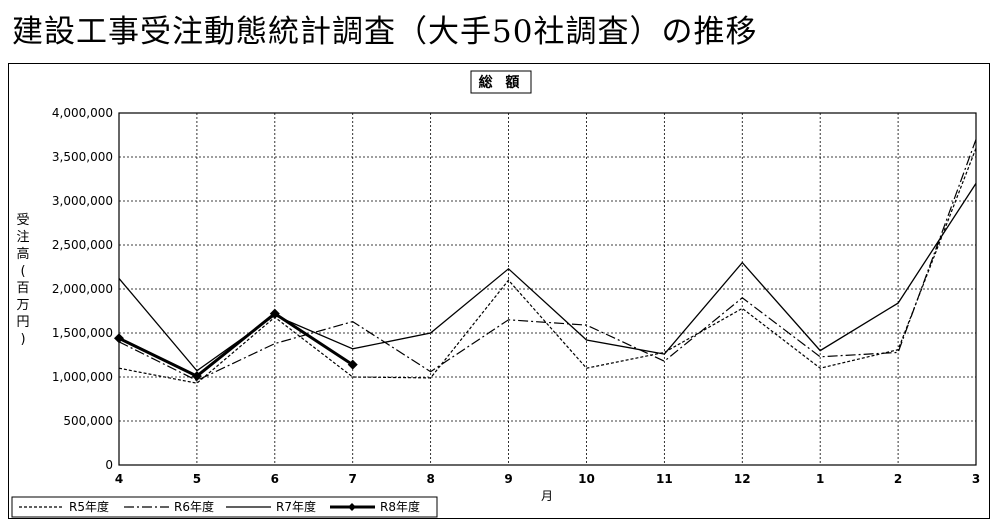 The height and width of the screenshot is (524, 998). What do you see at coordinates (82, 333) in the screenshot?
I see `y-tick-label: 1,500,000` at bounding box center [82, 333].